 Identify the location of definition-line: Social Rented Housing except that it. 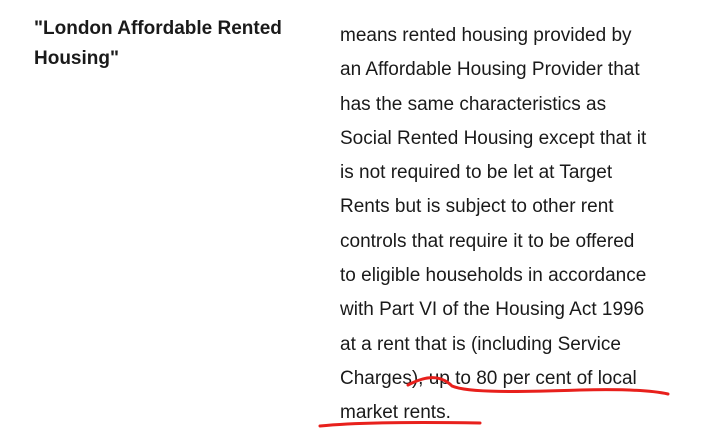
(493, 138).